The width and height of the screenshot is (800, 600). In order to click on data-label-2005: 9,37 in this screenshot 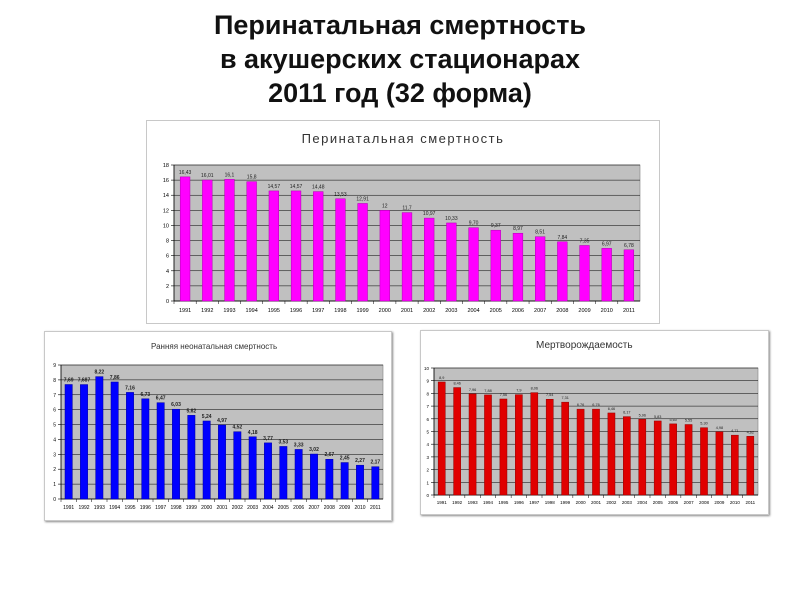, I will do `click(496, 226)`.